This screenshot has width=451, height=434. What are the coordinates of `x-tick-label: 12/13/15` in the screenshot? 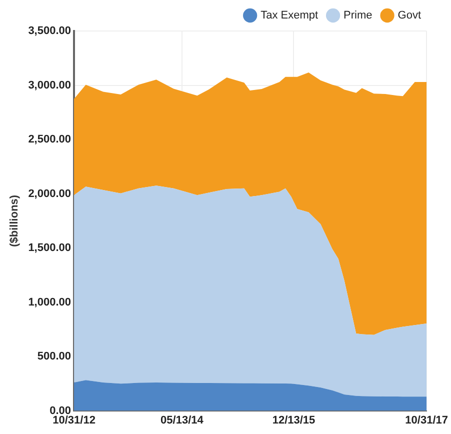 It's located at (294, 420).